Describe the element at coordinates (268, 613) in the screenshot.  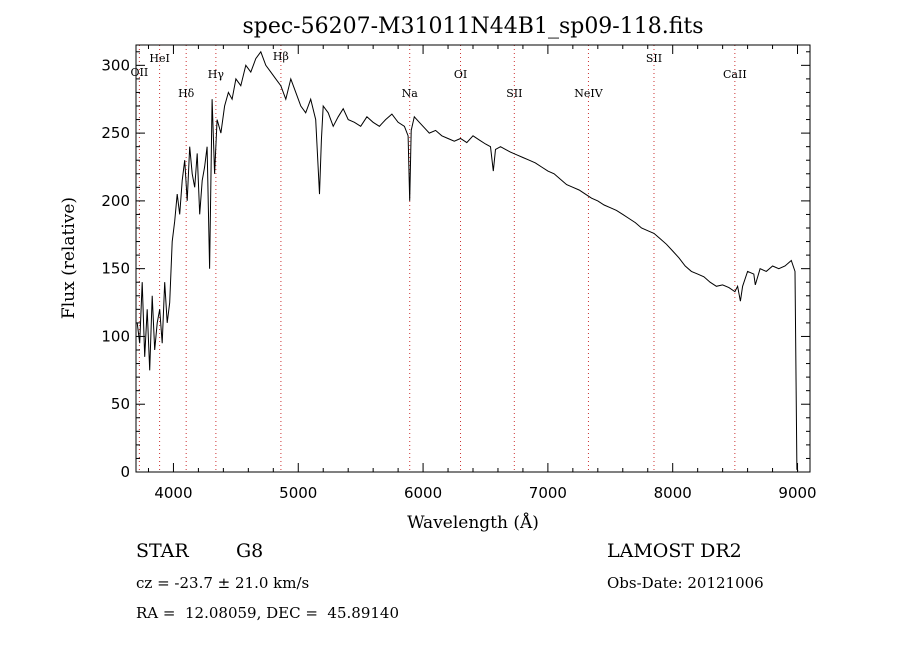
I see `sky-coordinates: RA = 12.08059, DEC = 45.89140` at that location.